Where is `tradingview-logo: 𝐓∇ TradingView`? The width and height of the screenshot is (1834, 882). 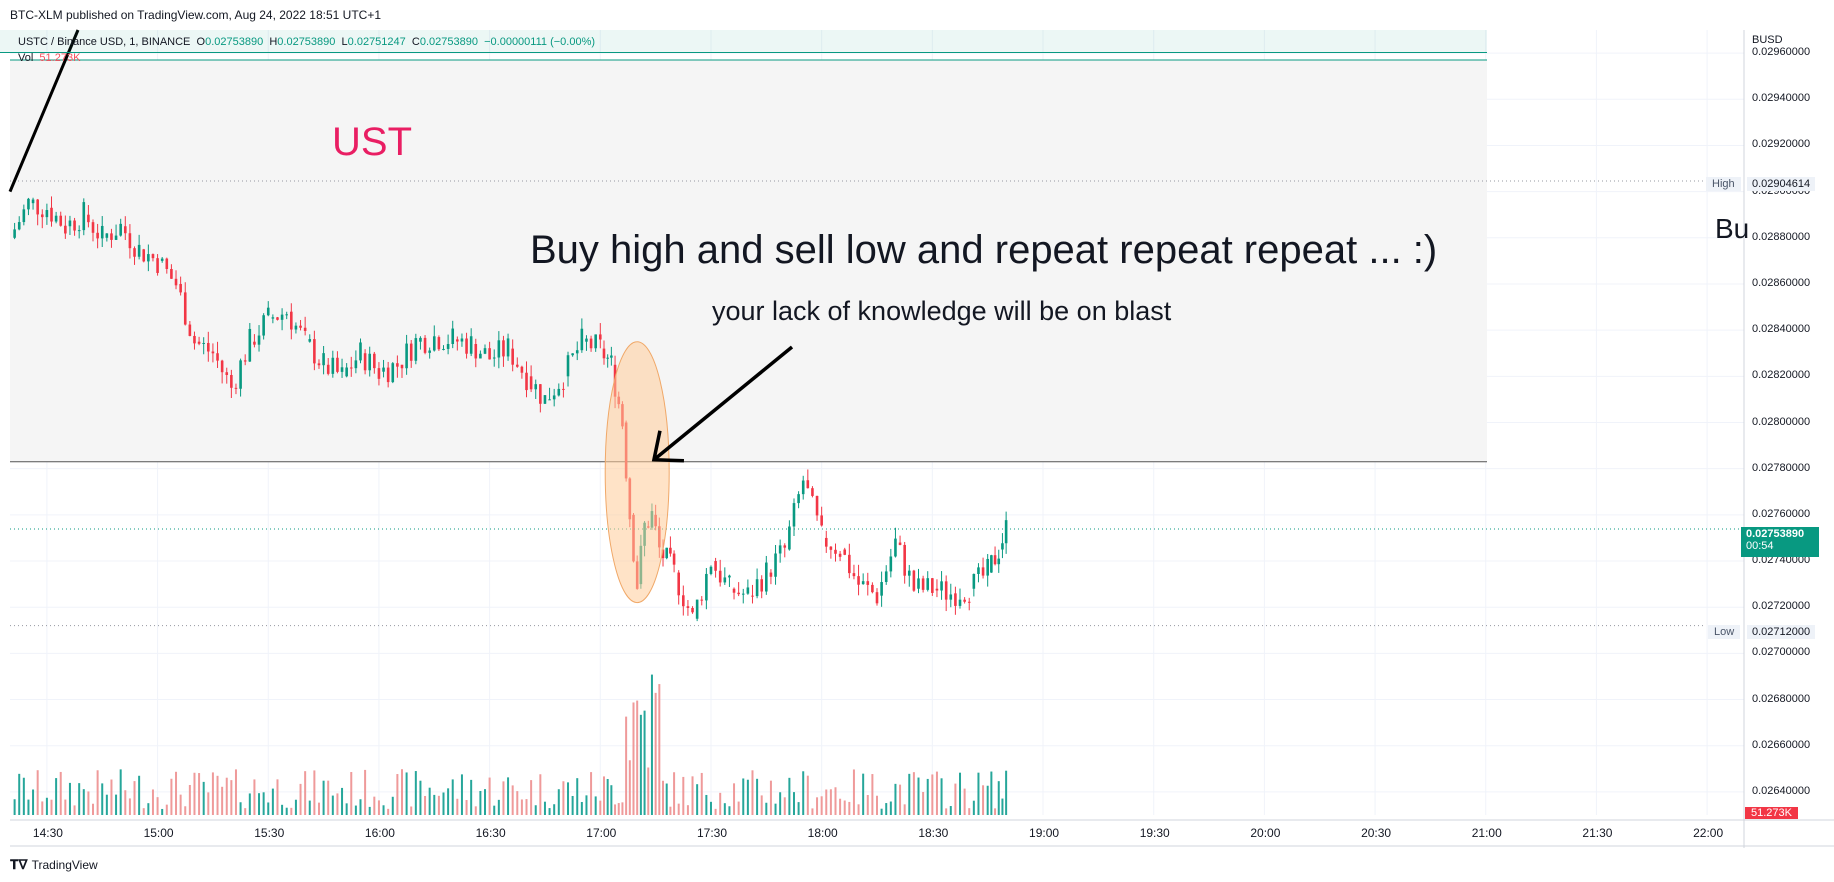
tradingview-logo: 𝐓∇ TradingView is located at coordinates (54, 865).